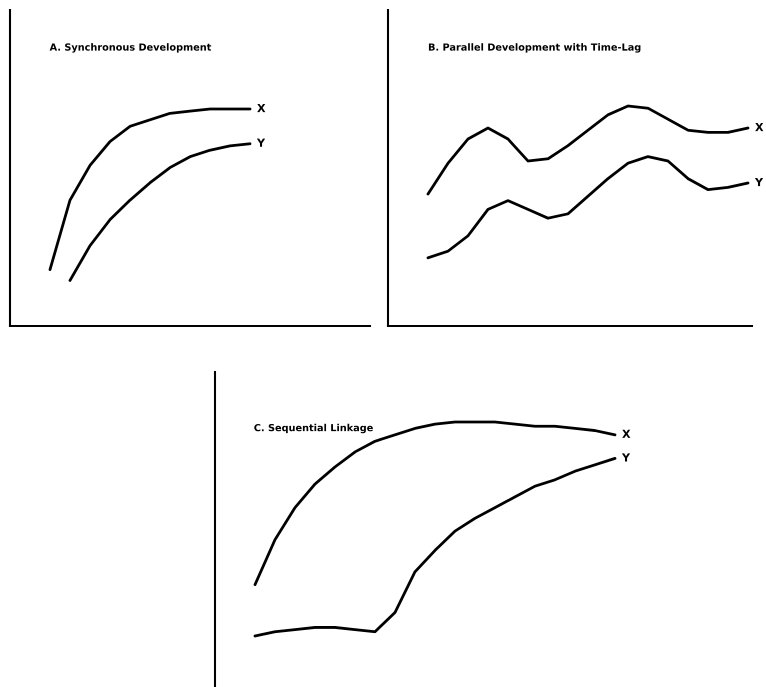 The height and width of the screenshot is (687, 766). I want to click on chart-title: B. Parallel Development with Time-Lag, so click(534, 48).